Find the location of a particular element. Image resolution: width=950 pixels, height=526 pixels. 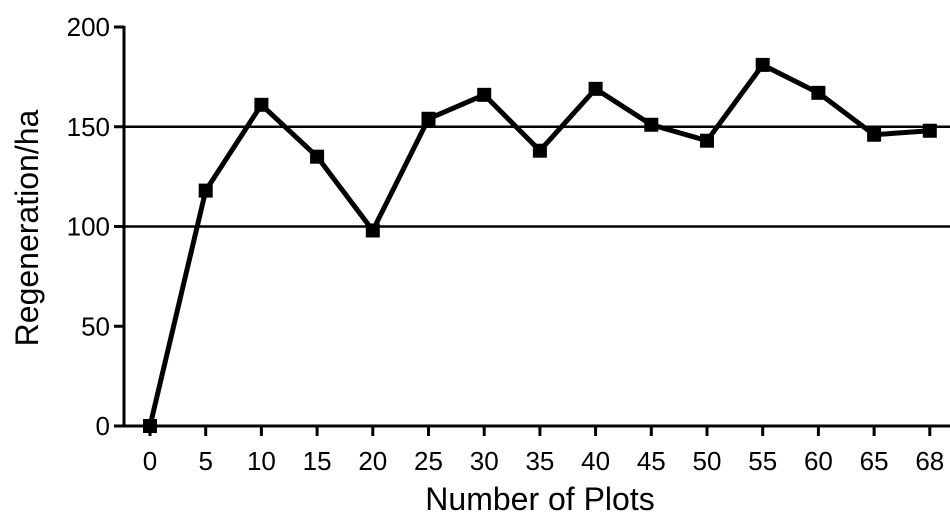

y-tick-label: 150 is located at coordinates (88, 127).